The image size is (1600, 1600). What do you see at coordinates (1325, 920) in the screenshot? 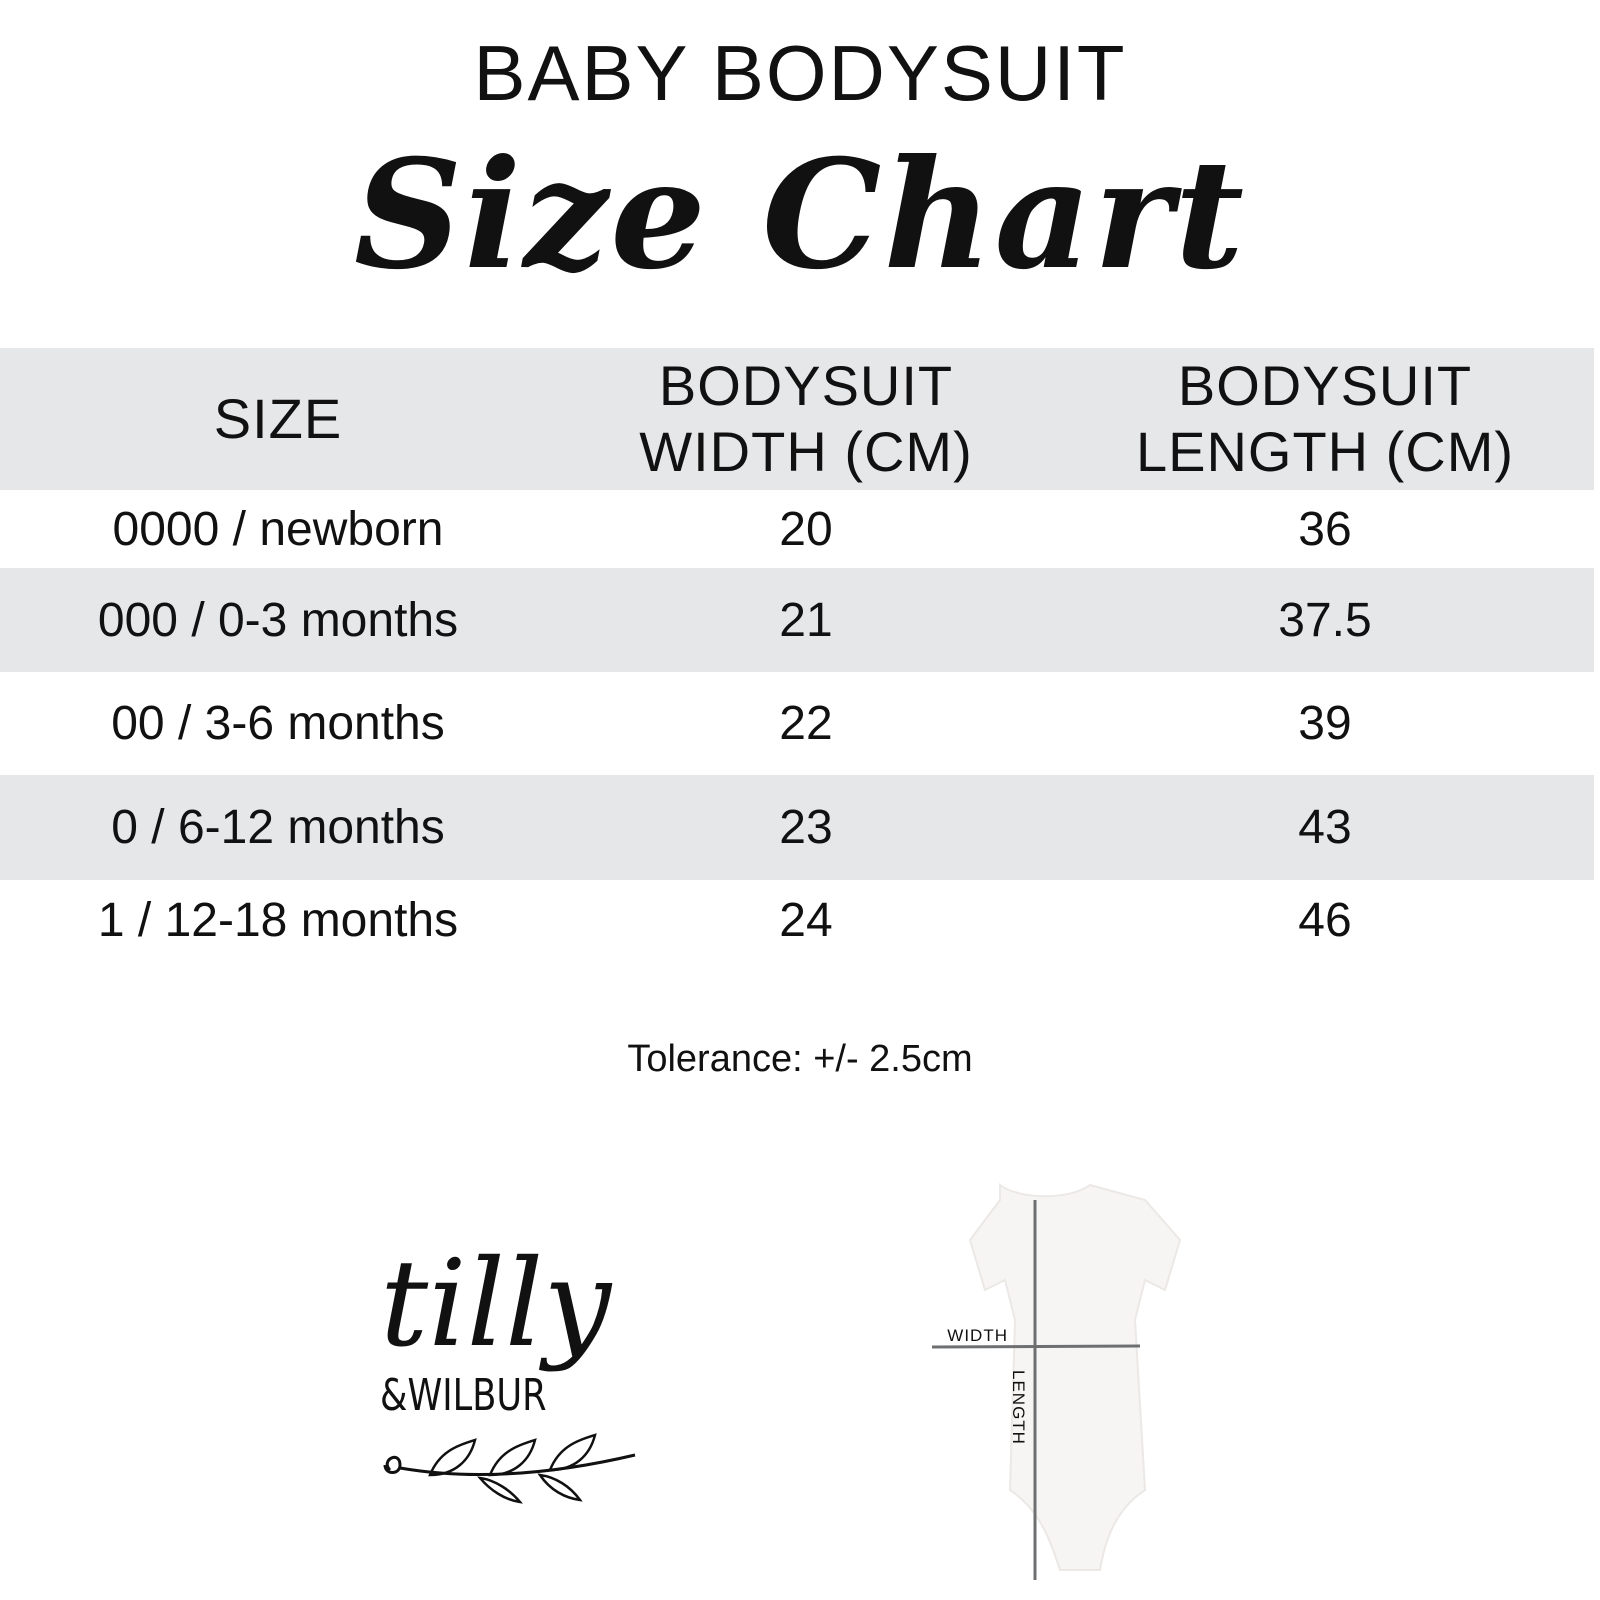
I see `table-cell: 46` at bounding box center [1325, 920].